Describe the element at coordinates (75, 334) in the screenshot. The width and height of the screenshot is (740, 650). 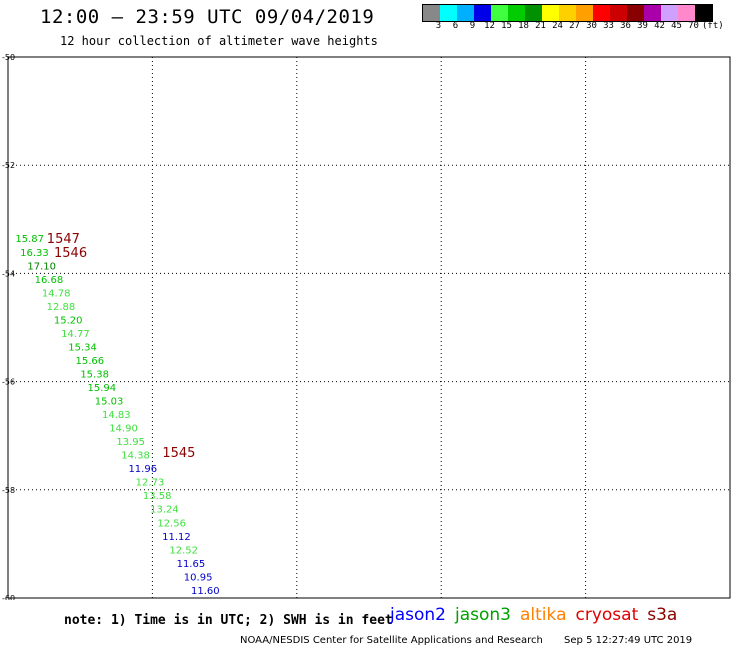
I see `swh-value-label: 14.77` at that location.